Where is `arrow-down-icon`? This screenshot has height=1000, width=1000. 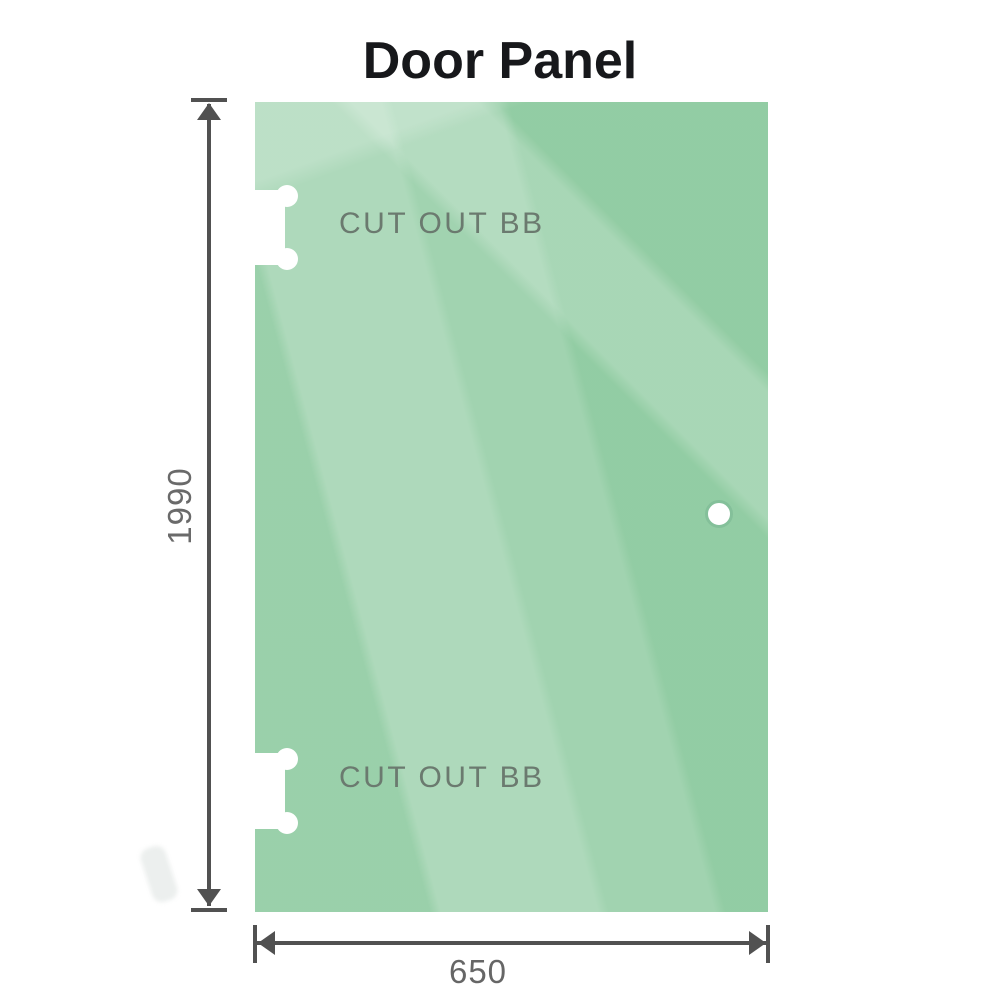 arrow-down-icon is located at coordinates (209, 897).